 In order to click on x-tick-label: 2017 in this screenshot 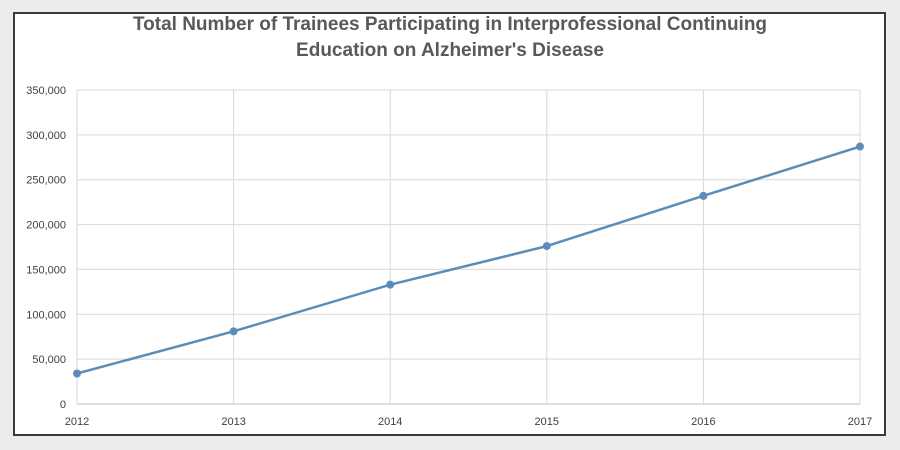, I will do `click(860, 422)`.